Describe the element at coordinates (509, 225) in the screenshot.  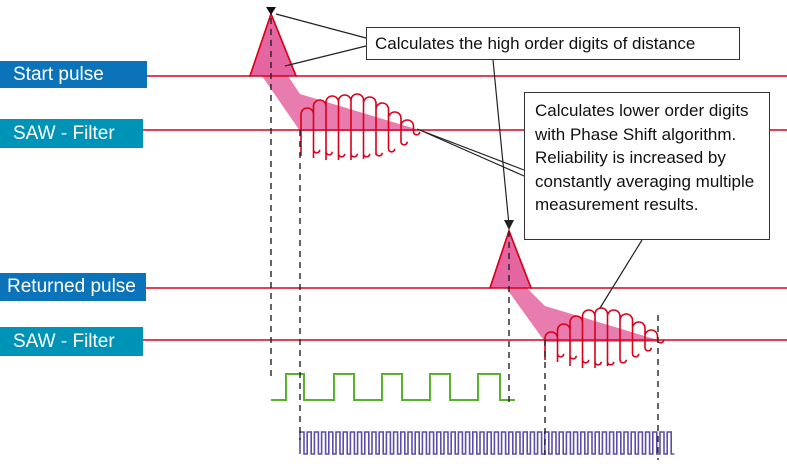
I see `arrow-icon` at that location.